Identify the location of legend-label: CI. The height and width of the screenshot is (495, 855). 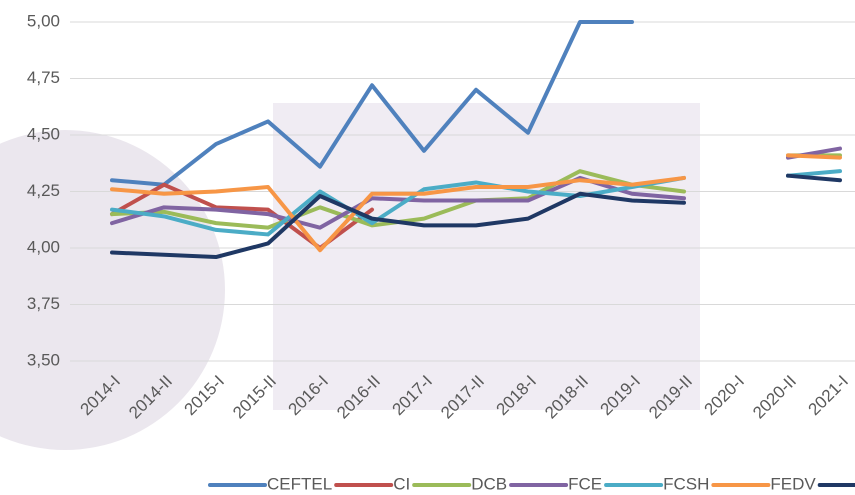
(401, 483).